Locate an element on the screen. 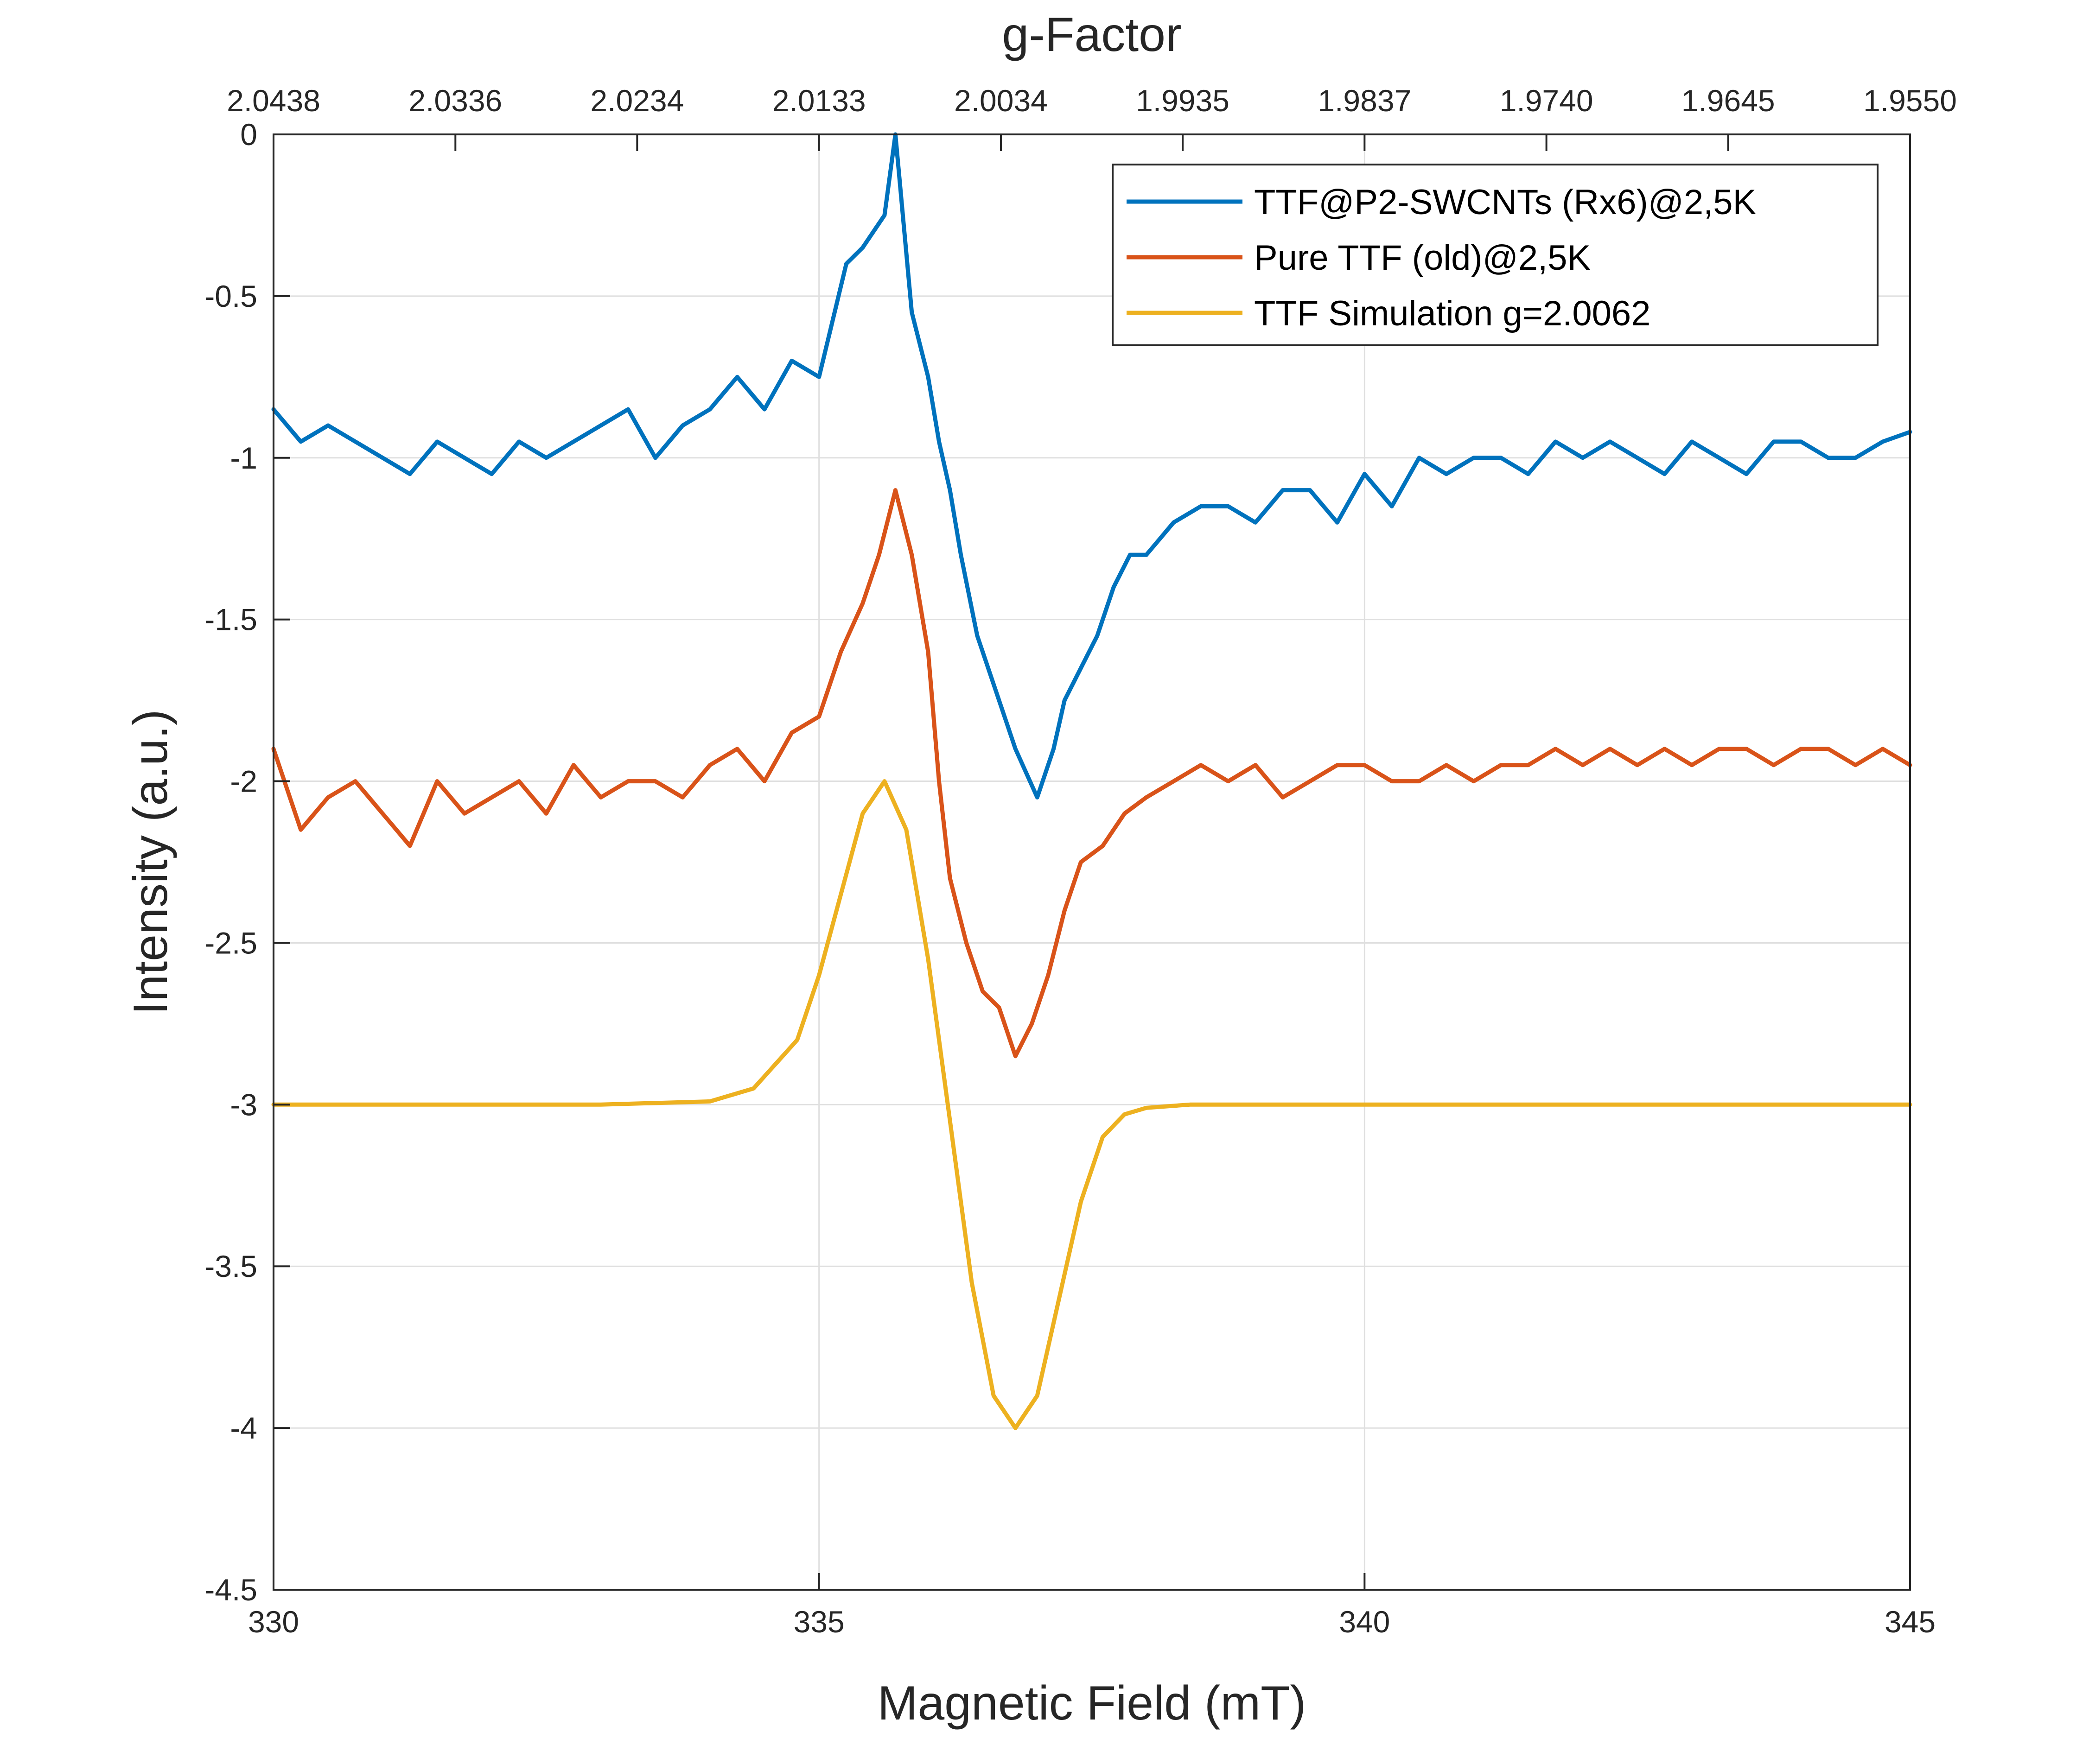  top-tick-label: 2.0438 is located at coordinates (273, 100).